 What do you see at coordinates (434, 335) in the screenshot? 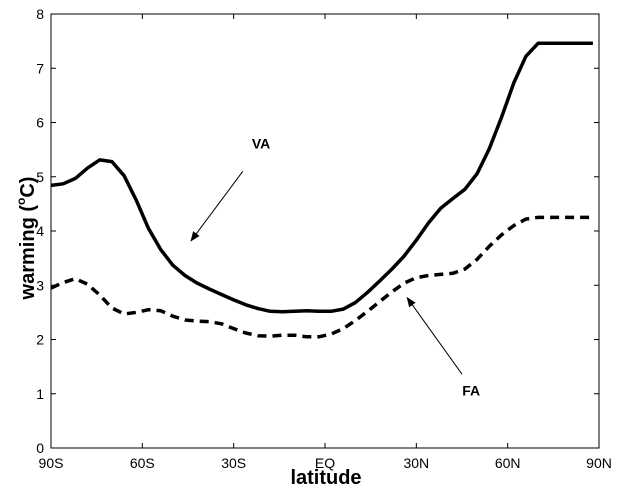
I see `annotation-arrow-fa` at bounding box center [434, 335].